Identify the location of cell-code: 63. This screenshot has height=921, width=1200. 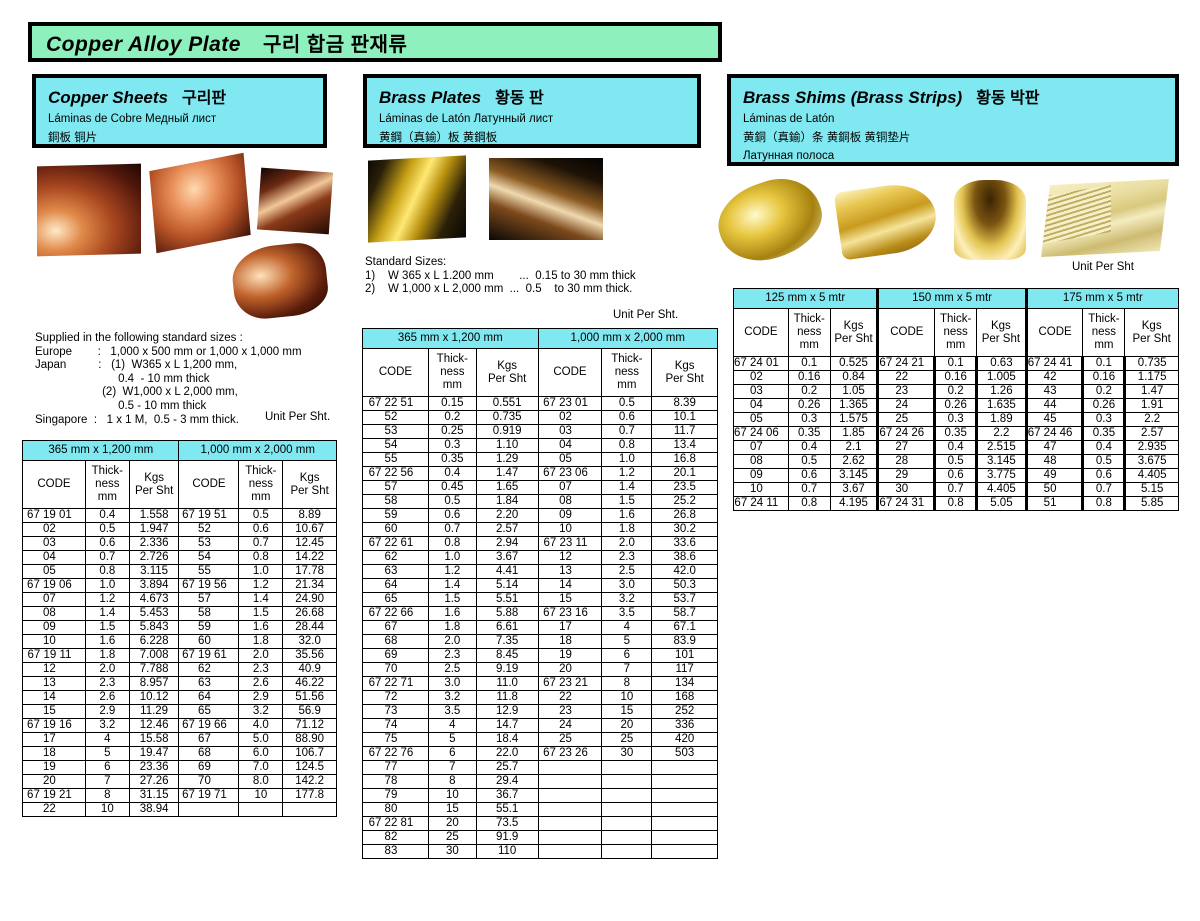
(209, 683).